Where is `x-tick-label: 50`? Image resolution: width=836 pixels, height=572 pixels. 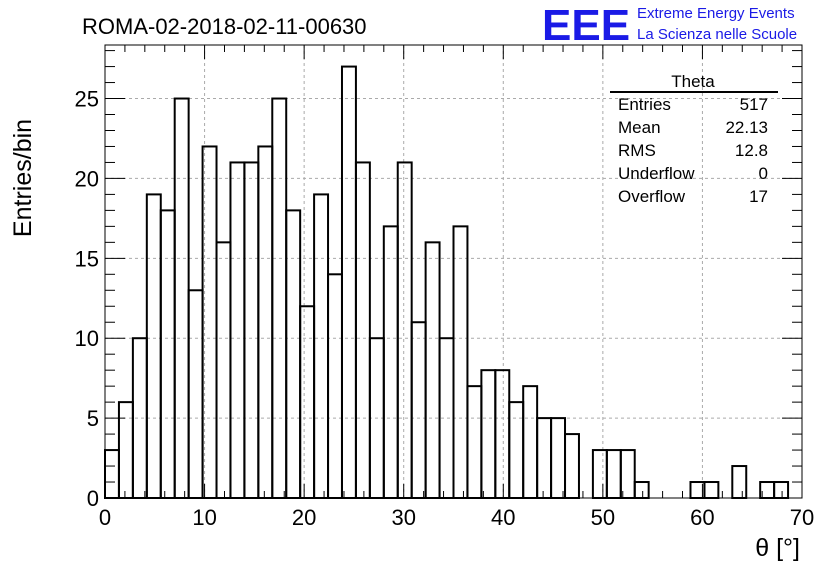
x-tick-label: 50 is located at coordinates (603, 517).